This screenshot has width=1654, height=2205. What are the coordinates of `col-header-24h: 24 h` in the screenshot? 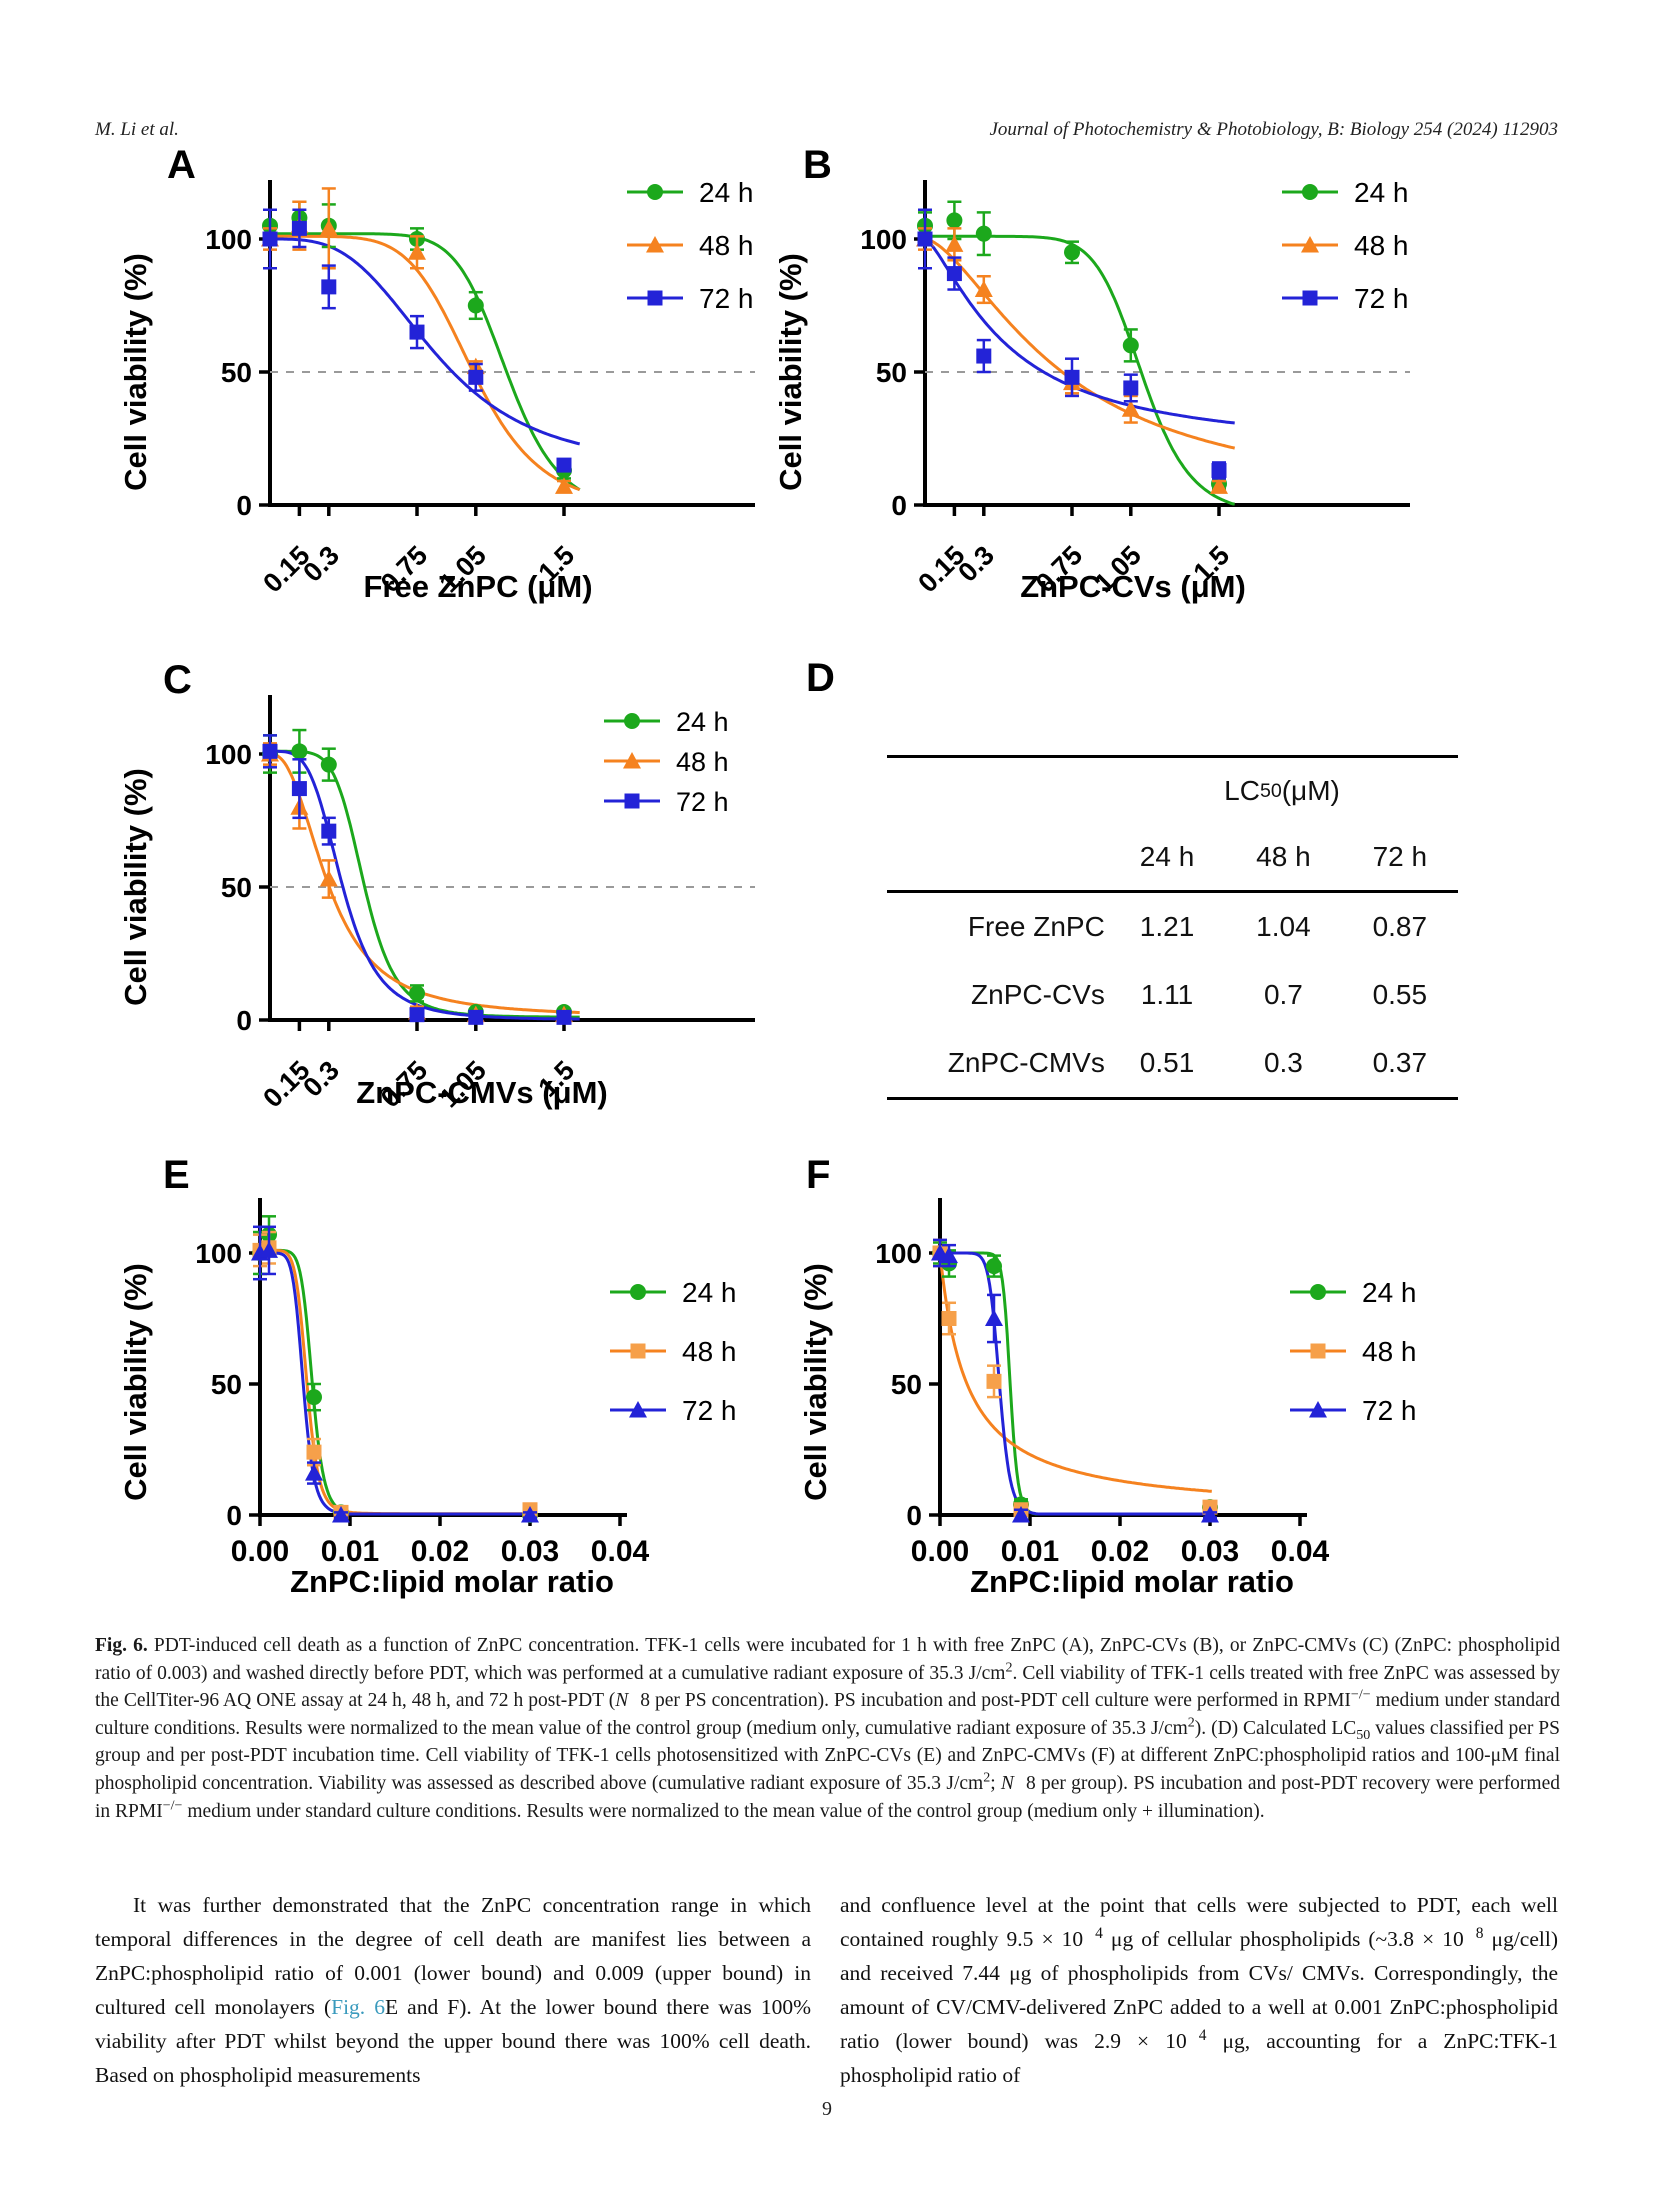 It's located at (1167, 856).